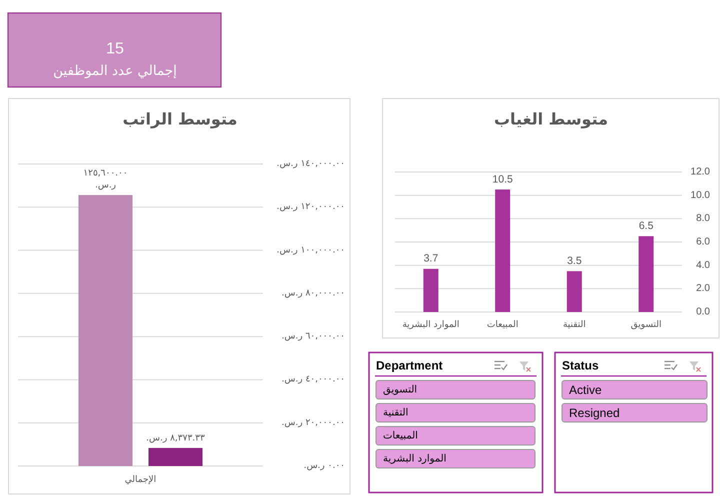 This screenshot has width=720, height=496. What do you see at coordinates (140, 480) in the screenshot?
I see `x-tick-label: الإجمالي` at bounding box center [140, 480].